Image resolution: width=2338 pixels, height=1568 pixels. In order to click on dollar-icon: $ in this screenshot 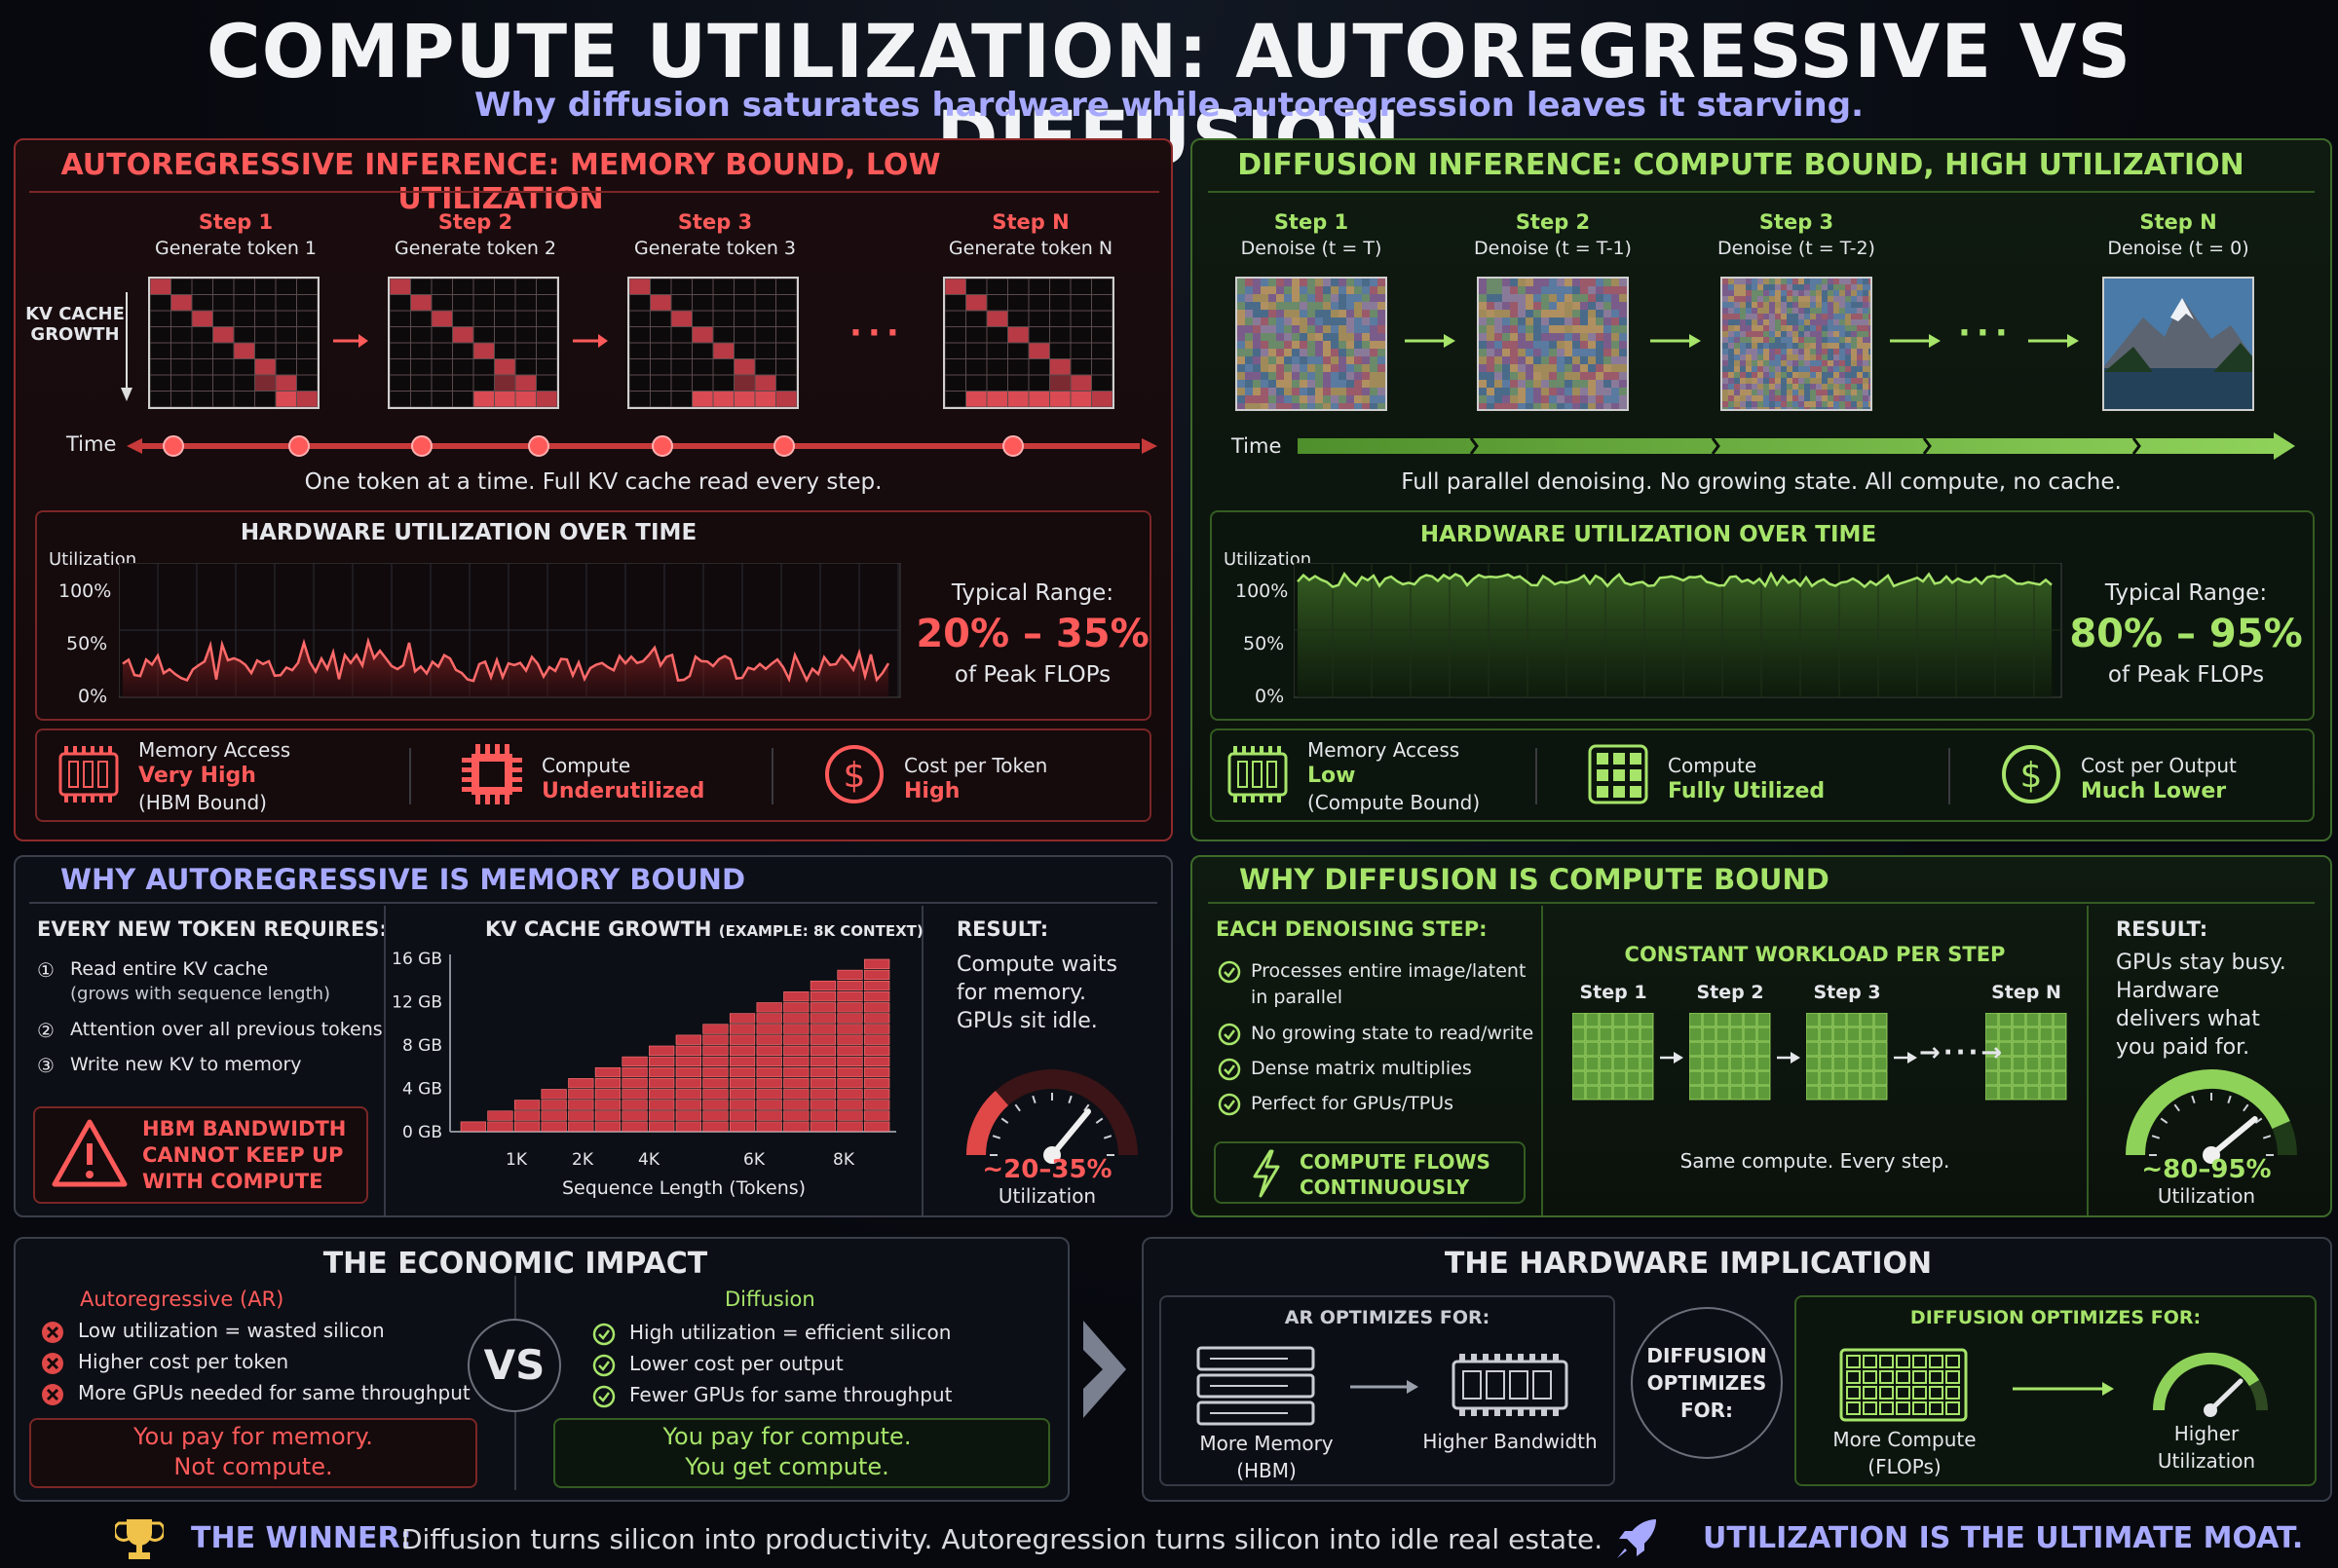, I will do `click(854, 774)`.